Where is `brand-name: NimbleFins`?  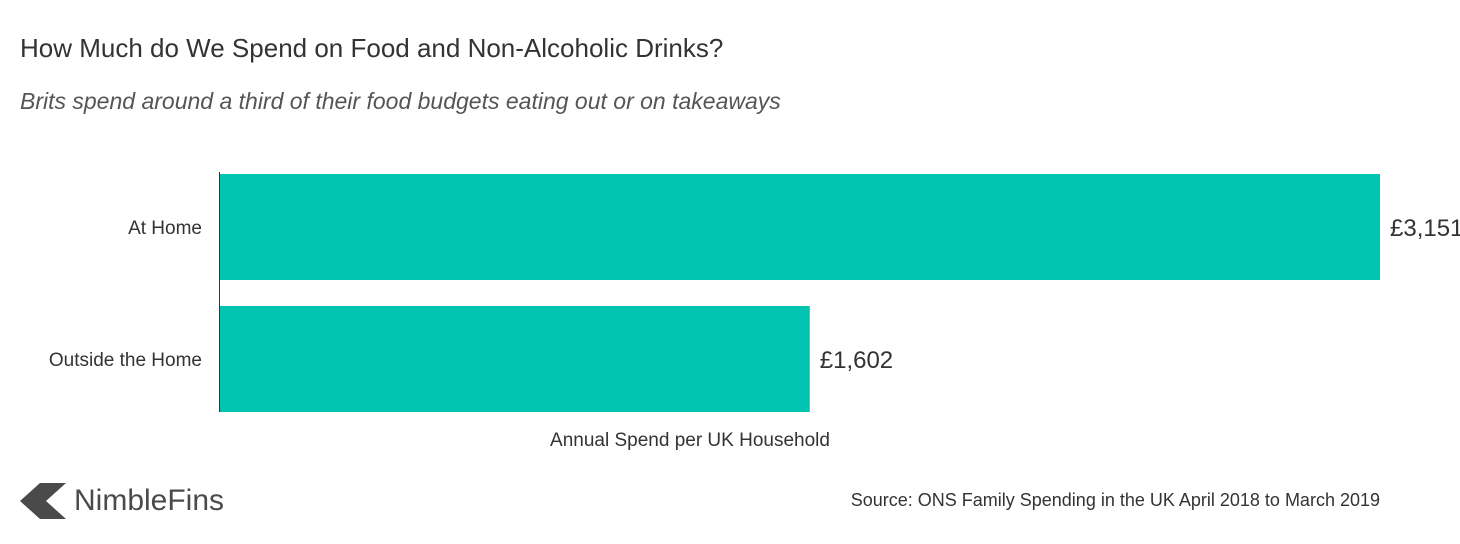
brand-name: NimbleFins is located at coordinates (149, 500).